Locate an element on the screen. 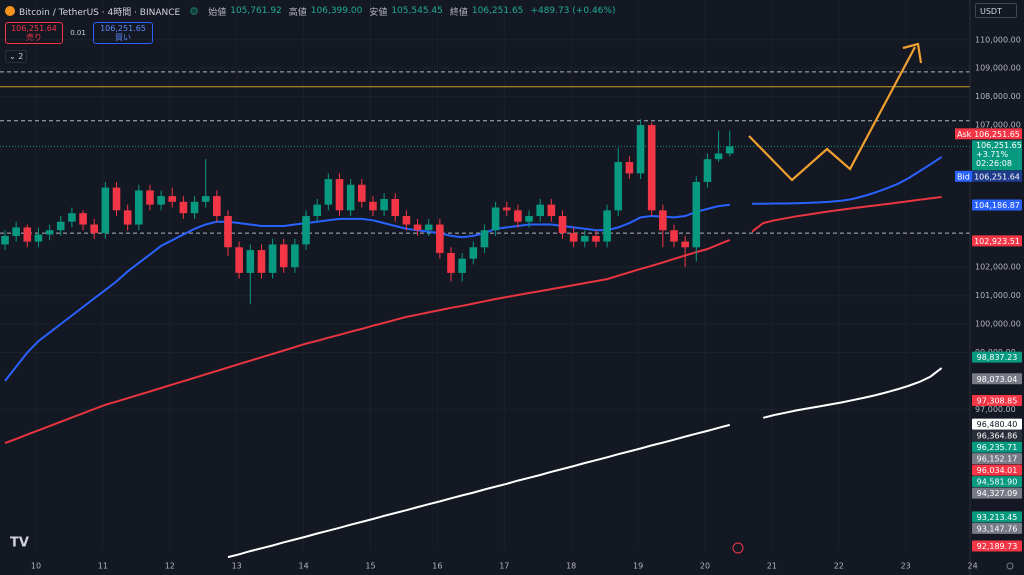  coin-icon is located at coordinates (10, 11).